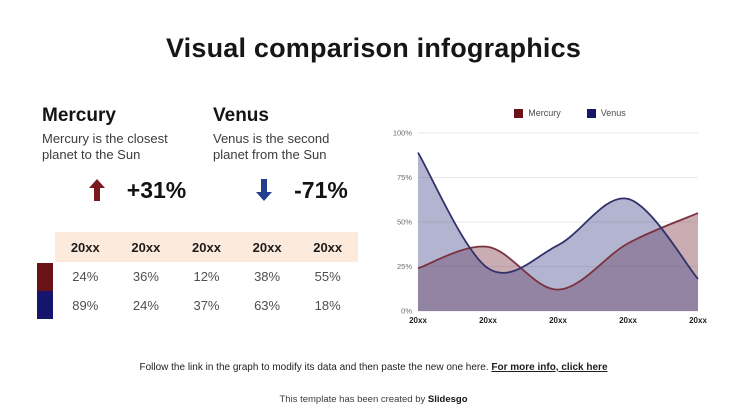  Describe the element at coordinates (45, 305) in the screenshot. I see `venus-series-swatch` at that location.